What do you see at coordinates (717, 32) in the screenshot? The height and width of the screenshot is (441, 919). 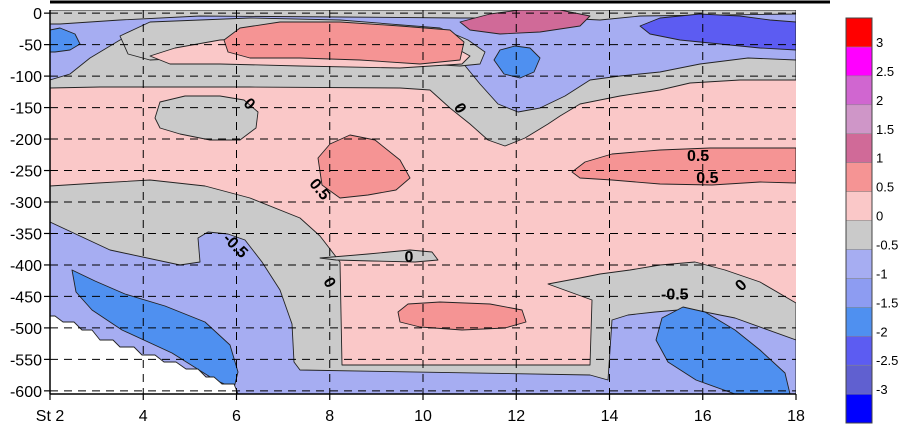 I see `region-surface-dark-right` at bounding box center [717, 32].